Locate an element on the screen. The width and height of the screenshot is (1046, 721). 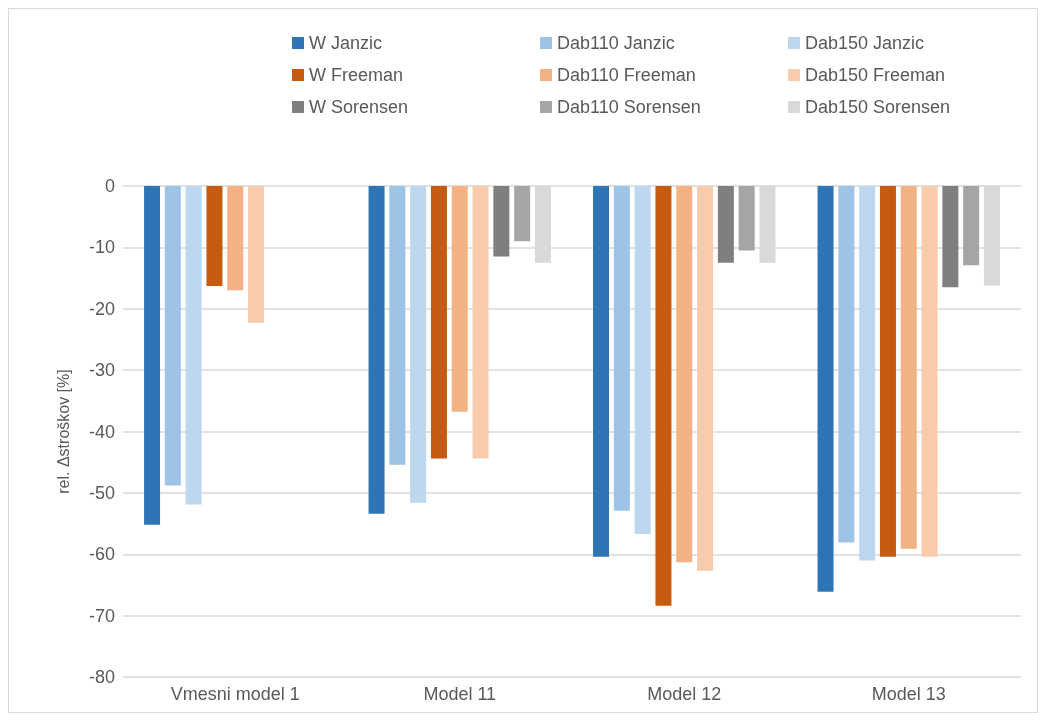
legend-label: Dab150 Freeman is located at coordinates (875, 75).